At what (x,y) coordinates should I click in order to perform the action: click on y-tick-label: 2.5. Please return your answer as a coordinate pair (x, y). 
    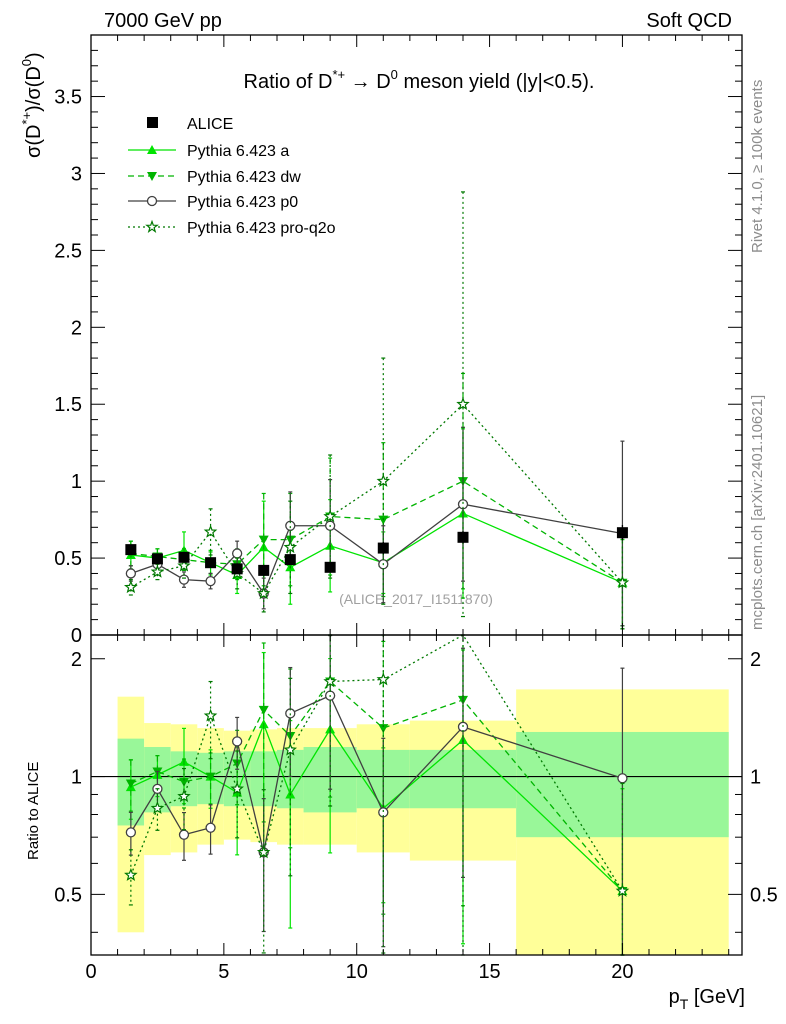
    Looking at the image, I should click on (68, 251).